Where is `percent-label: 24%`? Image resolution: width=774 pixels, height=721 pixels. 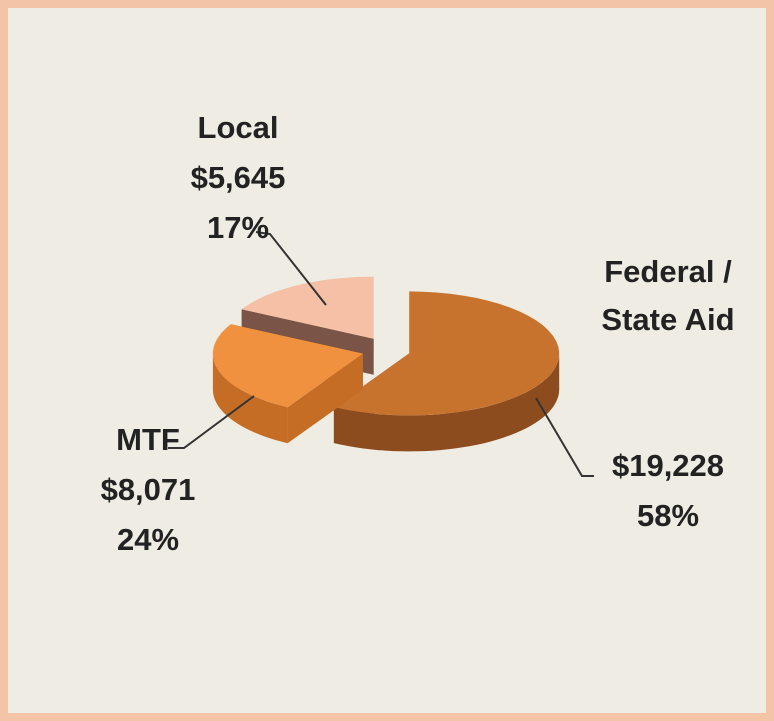 percent-label: 24% is located at coordinates (148, 539).